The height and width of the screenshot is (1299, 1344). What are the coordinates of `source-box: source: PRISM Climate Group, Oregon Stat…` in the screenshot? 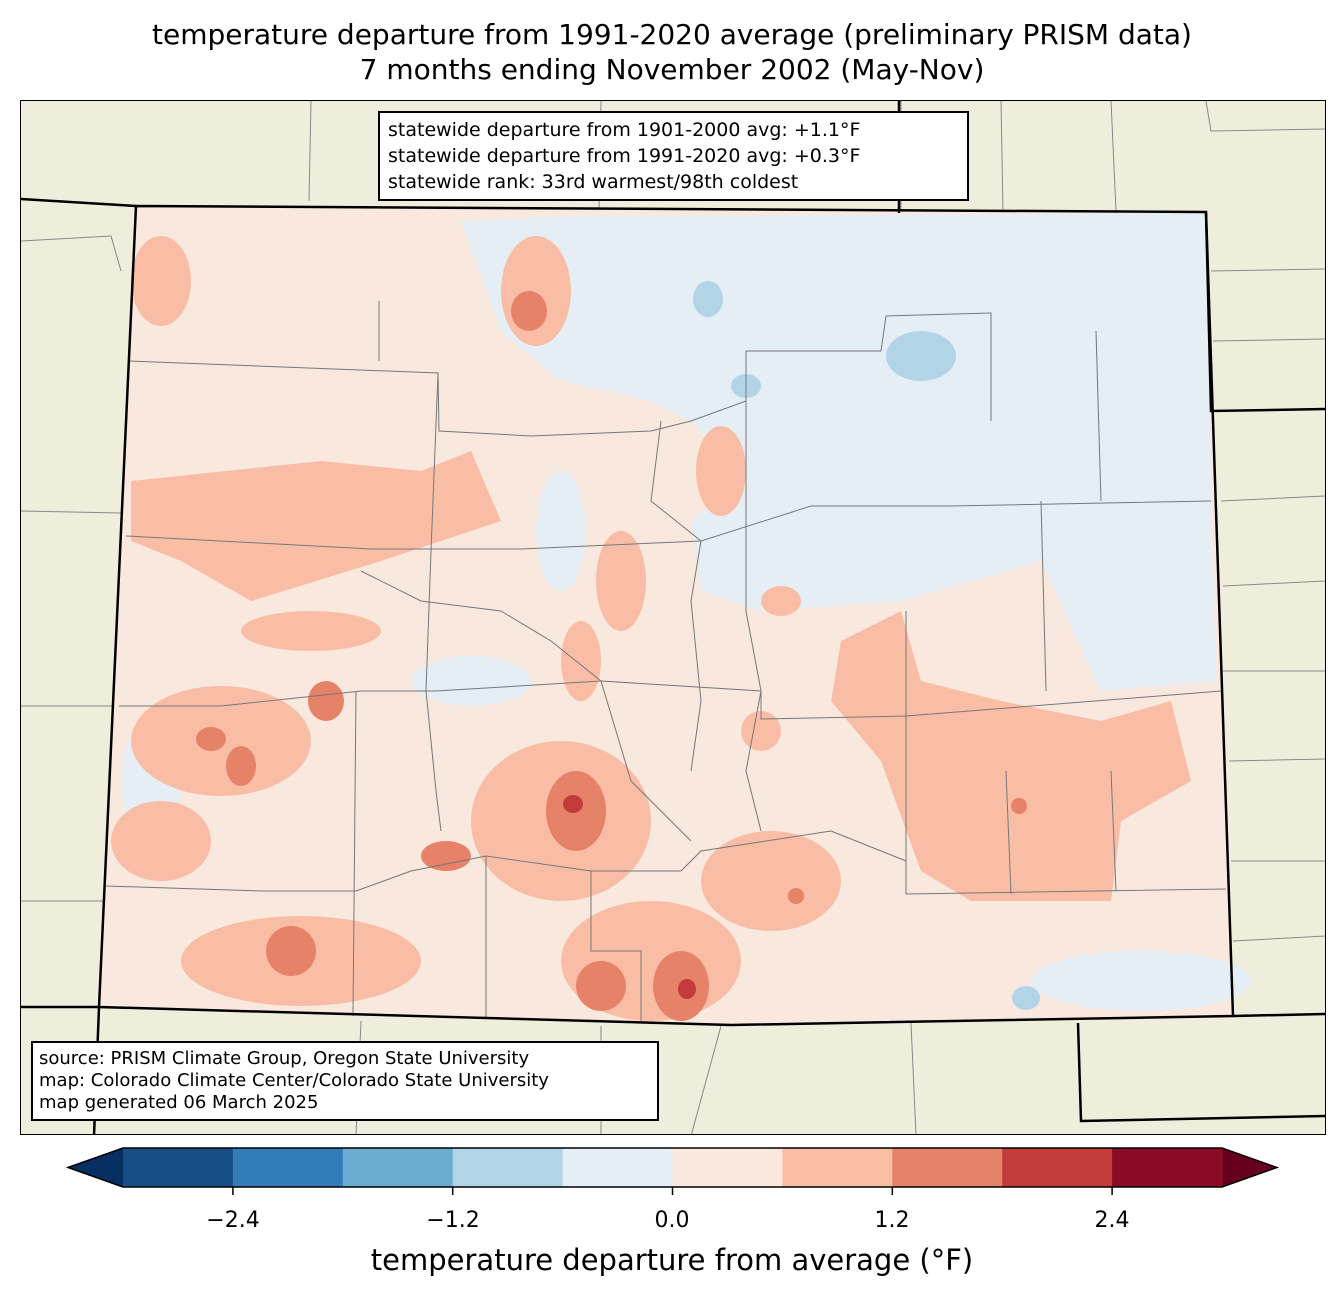 It's located at (345, 1081).